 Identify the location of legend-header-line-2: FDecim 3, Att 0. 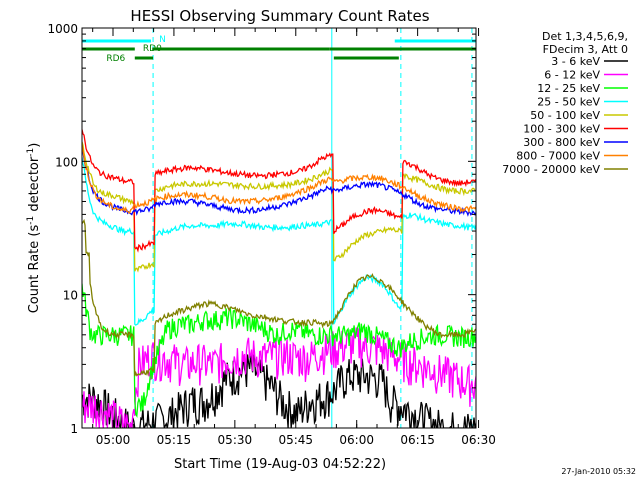
(585, 49).